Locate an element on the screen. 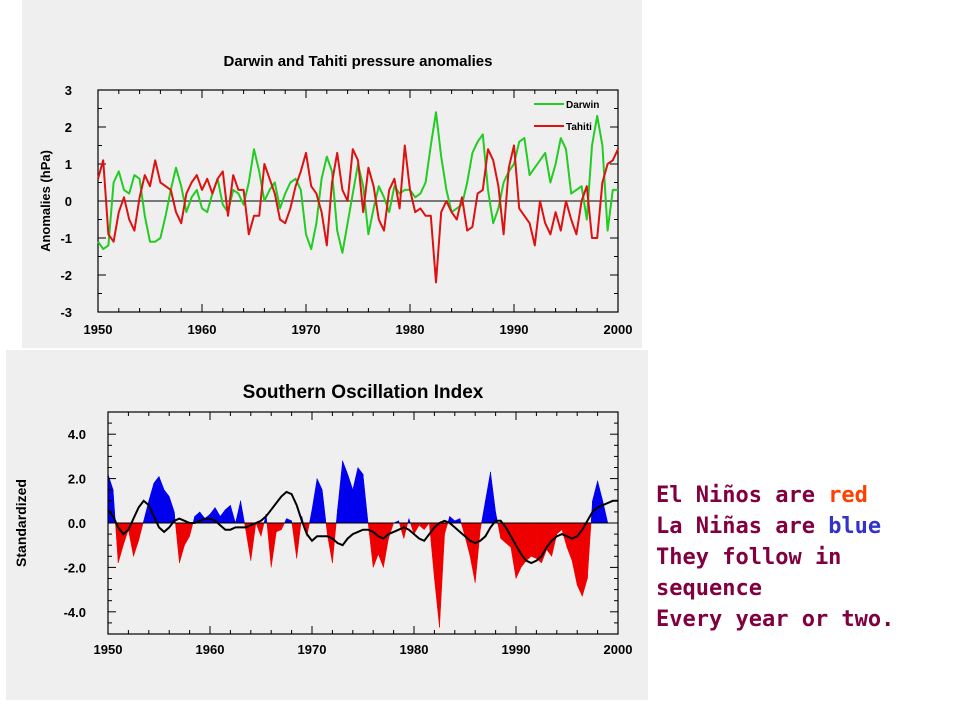  y-axis-label: Anomalies (hPa) is located at coordinates (45, 201).